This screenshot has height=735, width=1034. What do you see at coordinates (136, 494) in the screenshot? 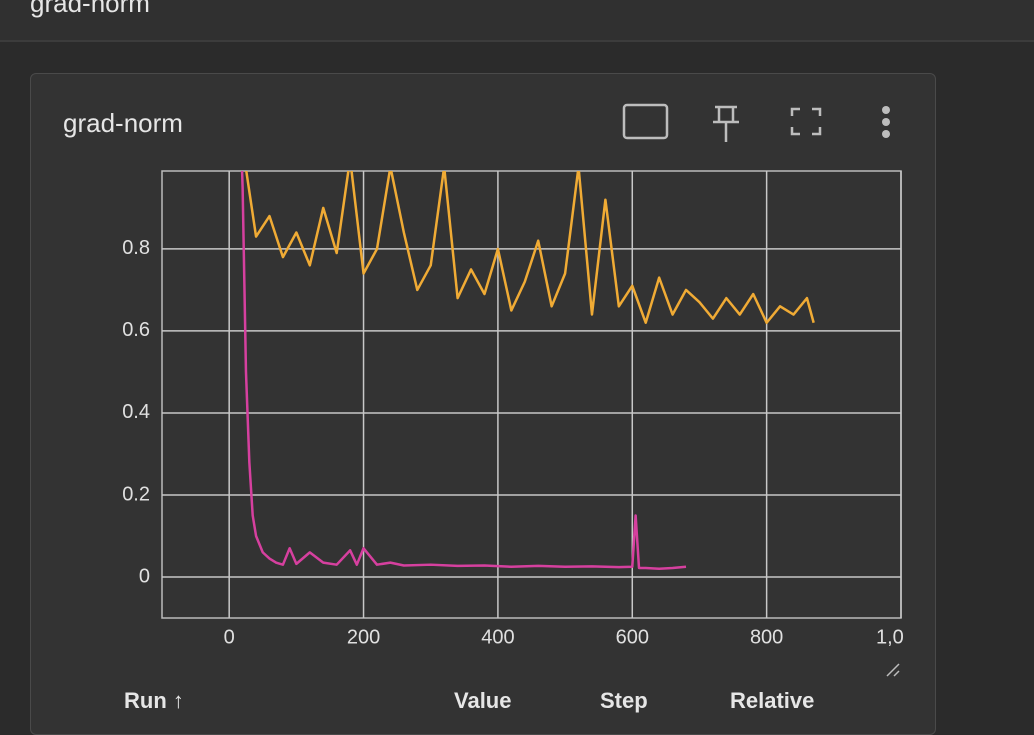
I see `y-tick-label: 0.2` at bounding box center [136, 494].